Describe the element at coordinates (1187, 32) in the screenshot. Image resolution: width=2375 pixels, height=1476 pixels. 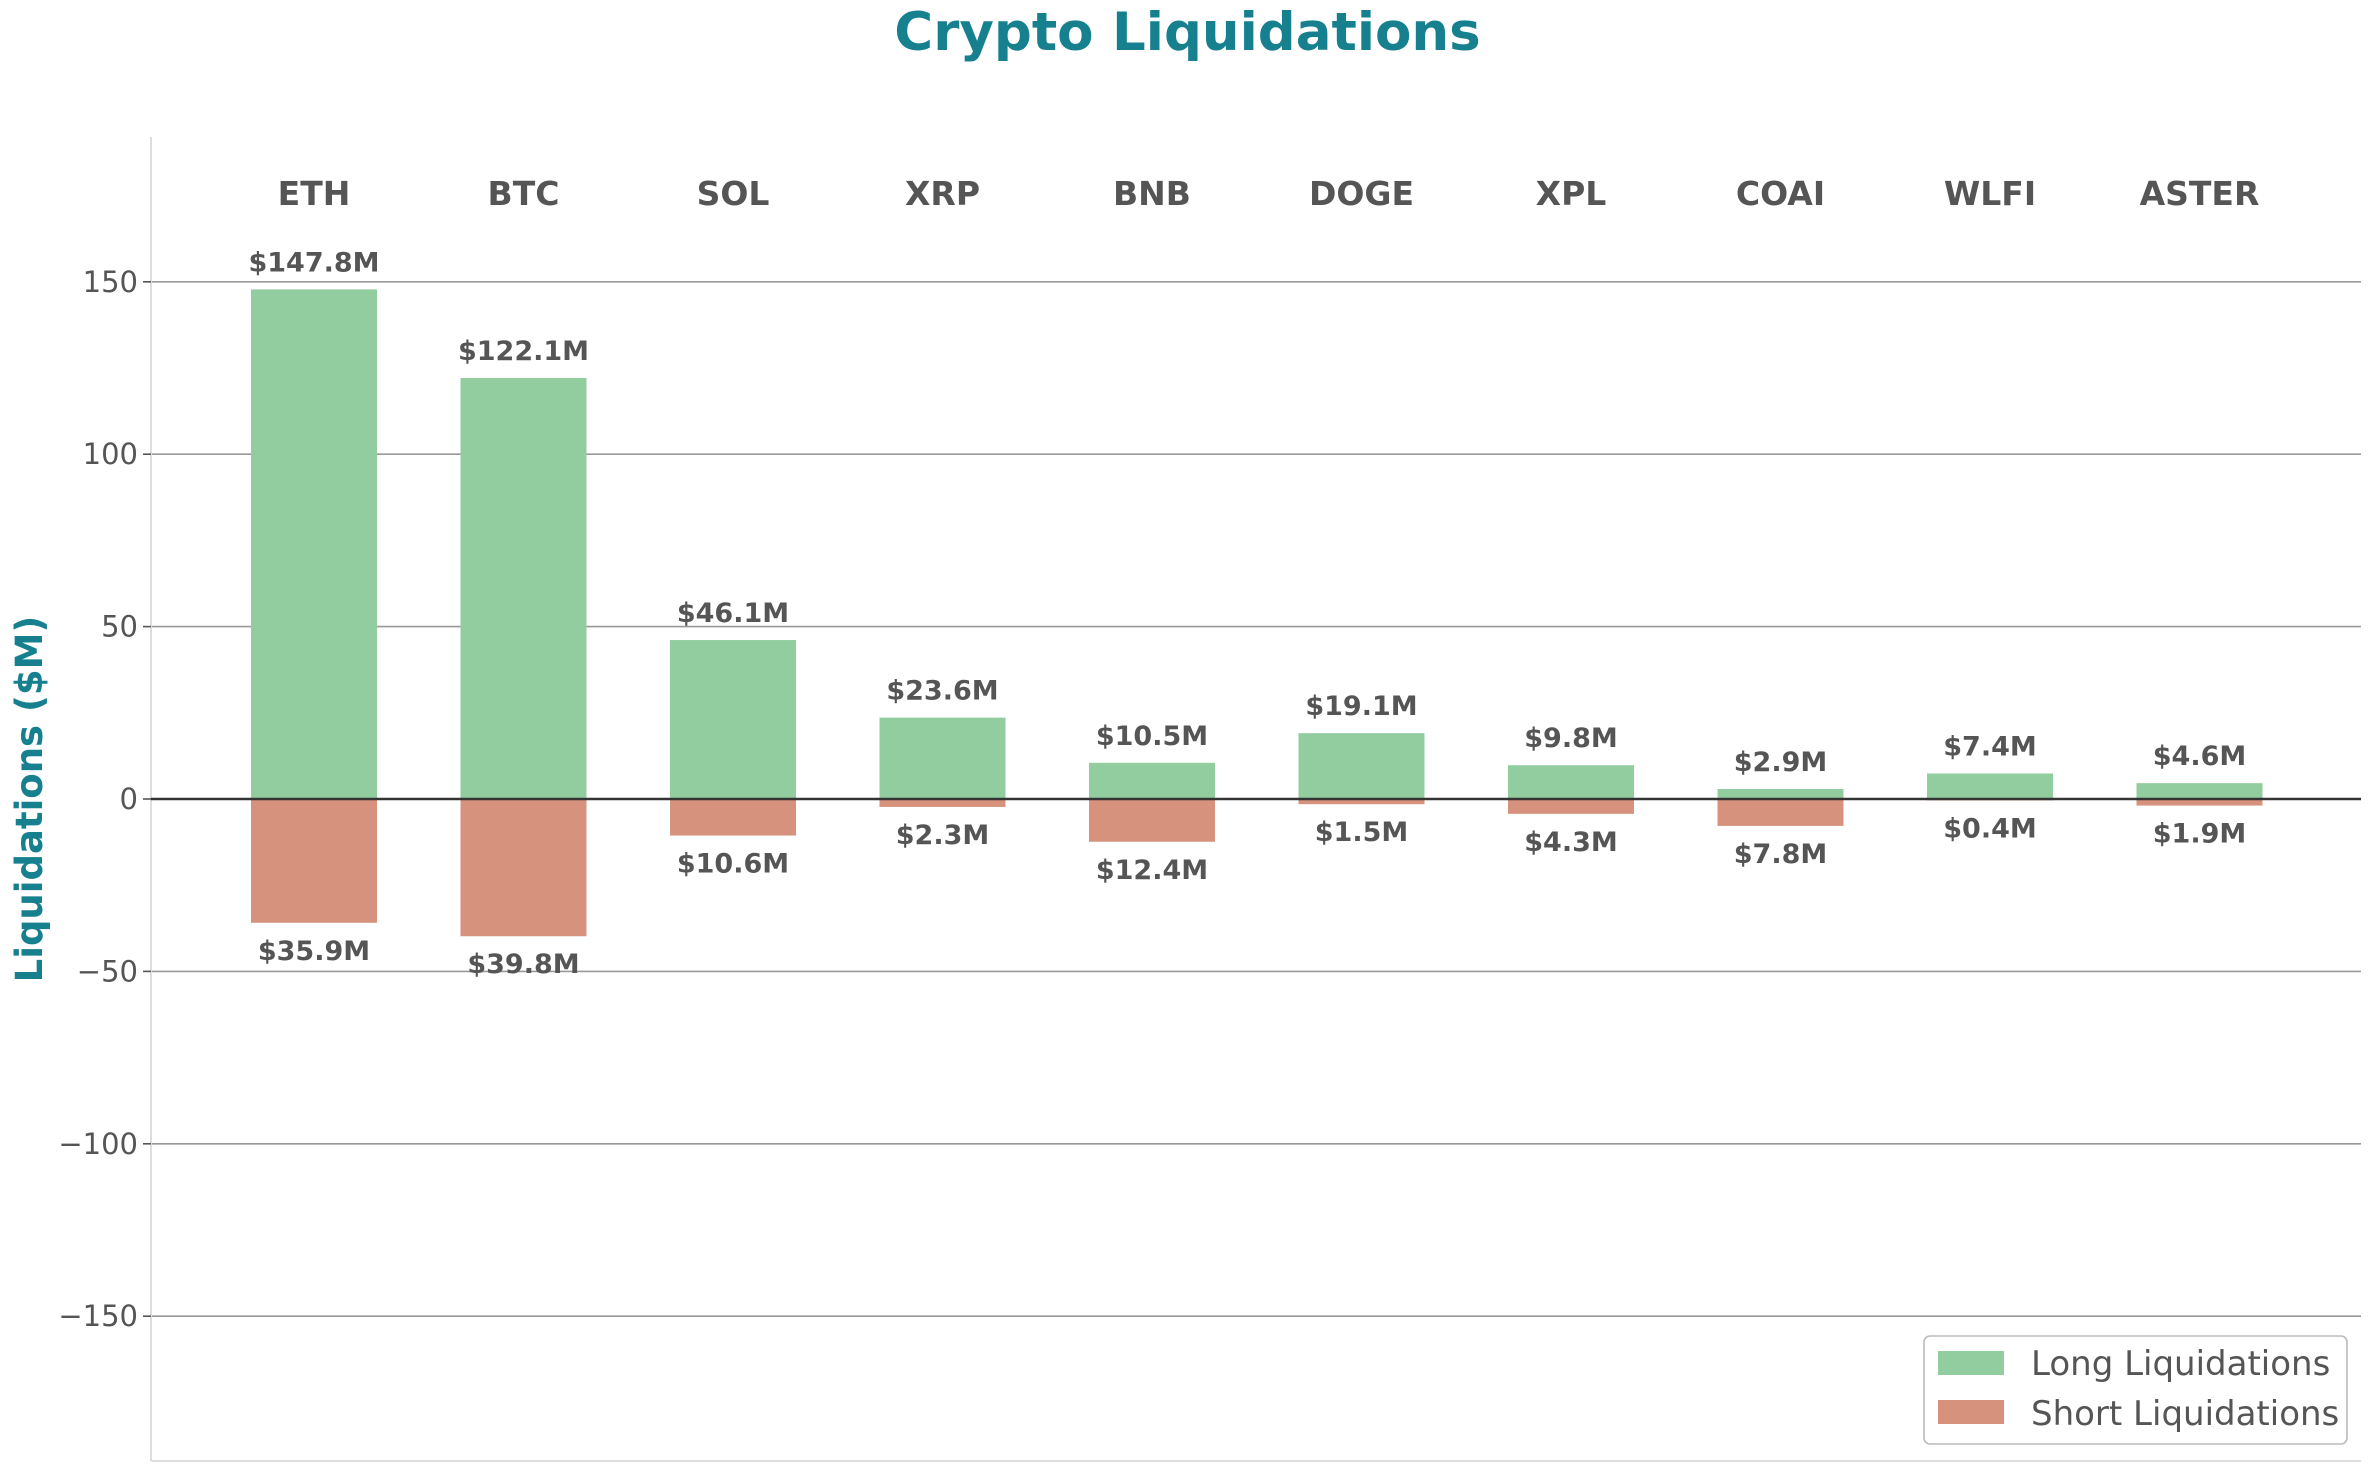
I see `chart-title: Crypto Liquidations` at that location.